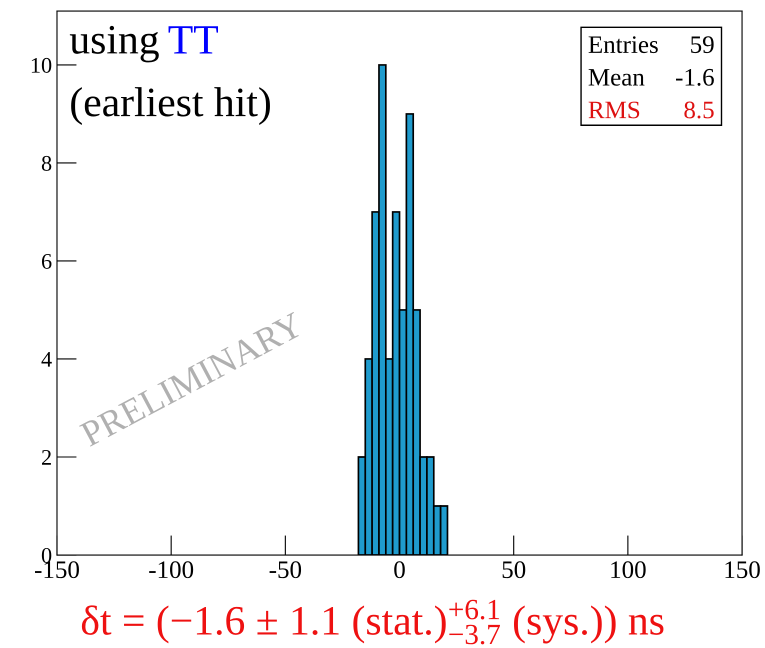 Image resolution: width=765 pixels, height=648 pixels. Describe the element at coordinates (193, 40) in the screenshot. I see `annotation: TT` at that location.